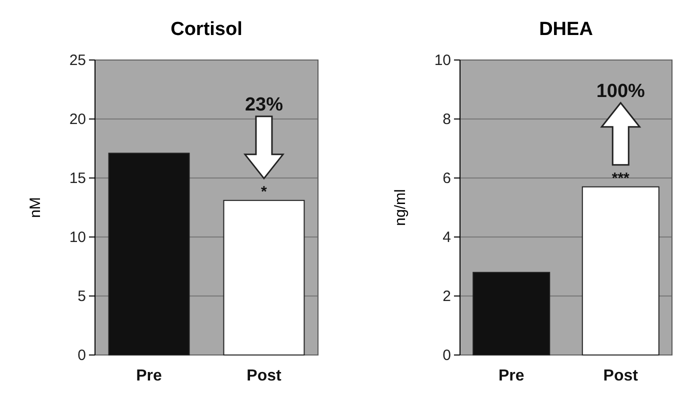  I want to click on y-tick-label: 15, so click(77, 178).